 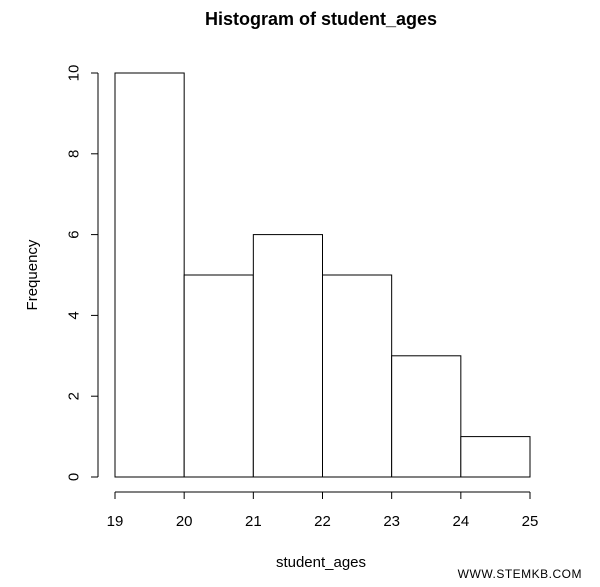 I want to click on x-tick-label: 22, so click(x=322, y=521).